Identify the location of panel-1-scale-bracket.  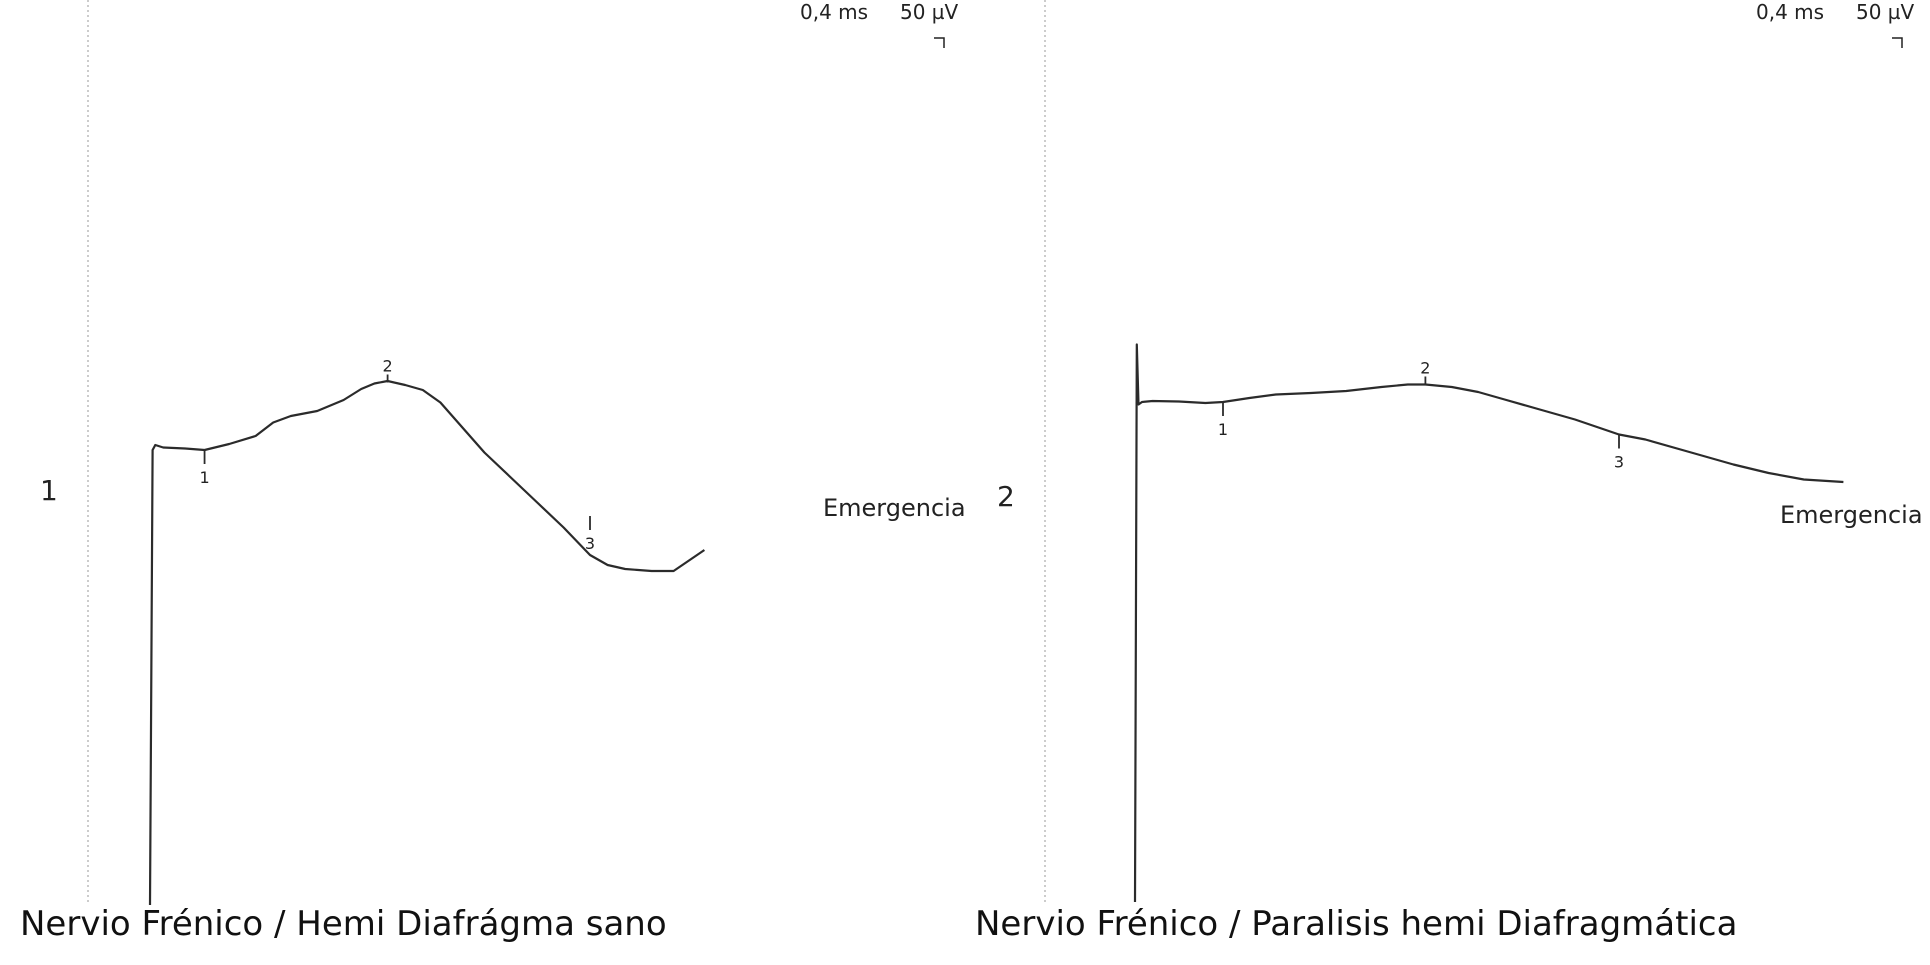
(939, 42).